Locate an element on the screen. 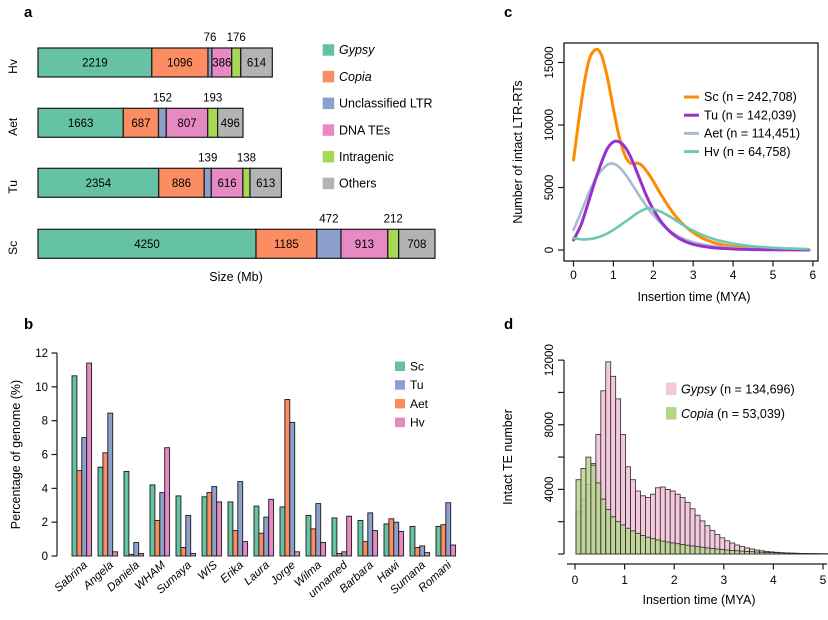 The height and width of the screenshot is (620, 828). segment-value: 2354 is located at coordinates (99, 184).